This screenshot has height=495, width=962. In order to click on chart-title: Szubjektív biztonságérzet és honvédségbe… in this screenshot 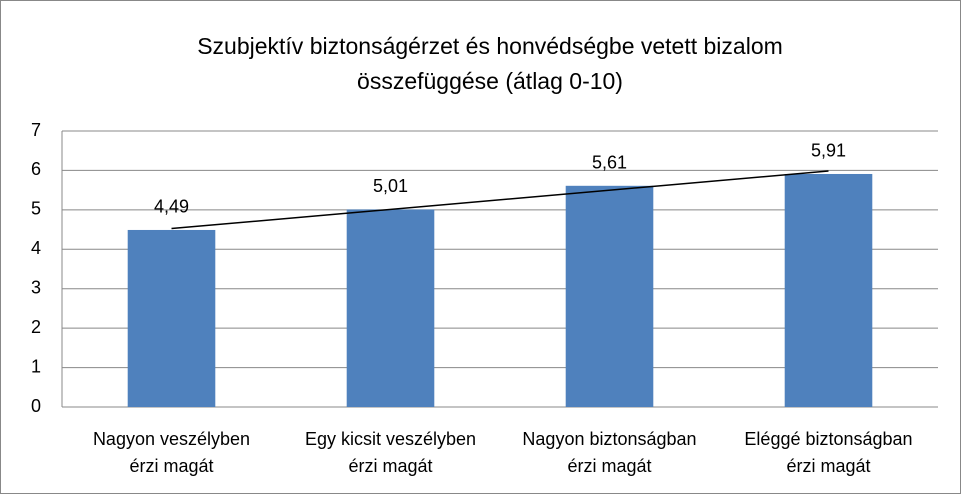, I will do `click(490, 46)`.